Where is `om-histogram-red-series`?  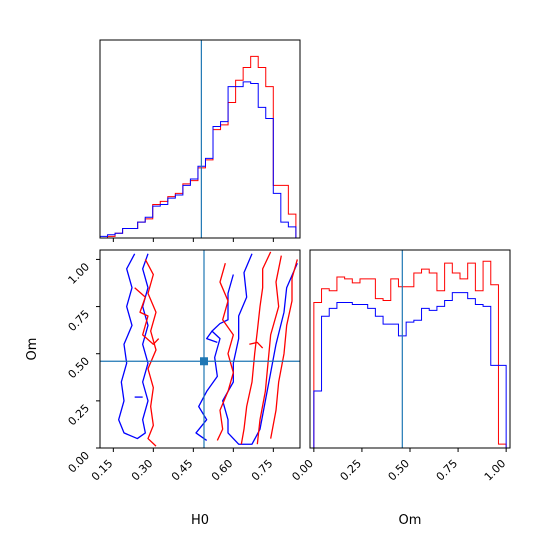 om-histogram-red-series is located at coordinates (410, 354).